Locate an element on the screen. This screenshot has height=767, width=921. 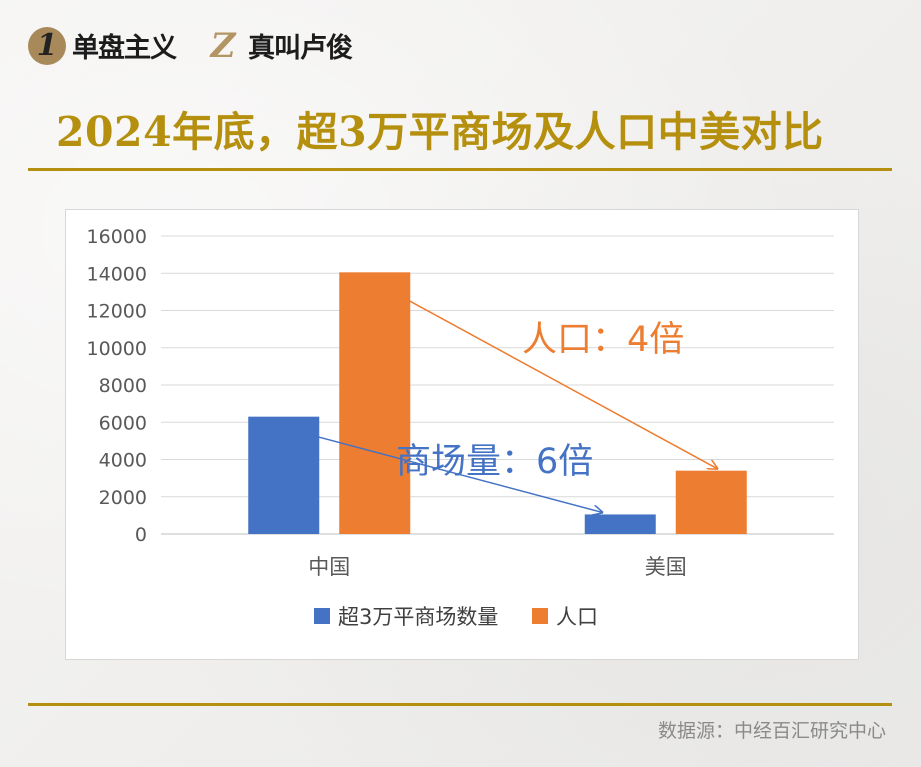
y-tick-label: 4000 is located at coordinates (123, 461).